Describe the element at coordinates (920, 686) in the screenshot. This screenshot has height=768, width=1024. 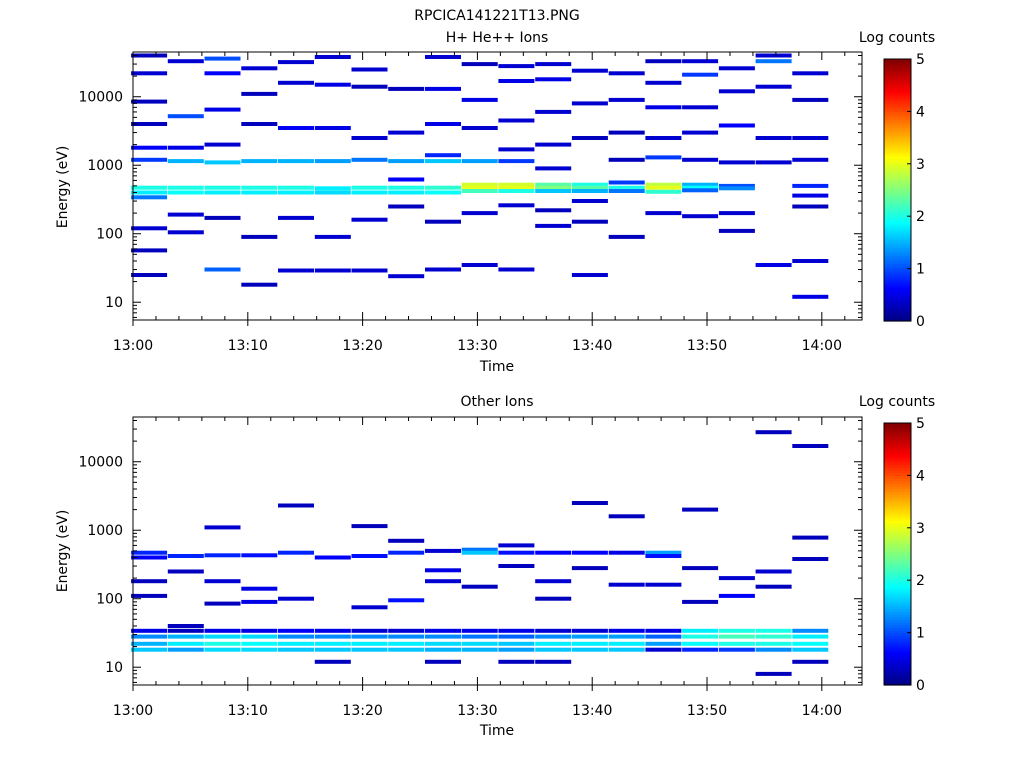
I see `colorbar-tick-label: 0` at that location.